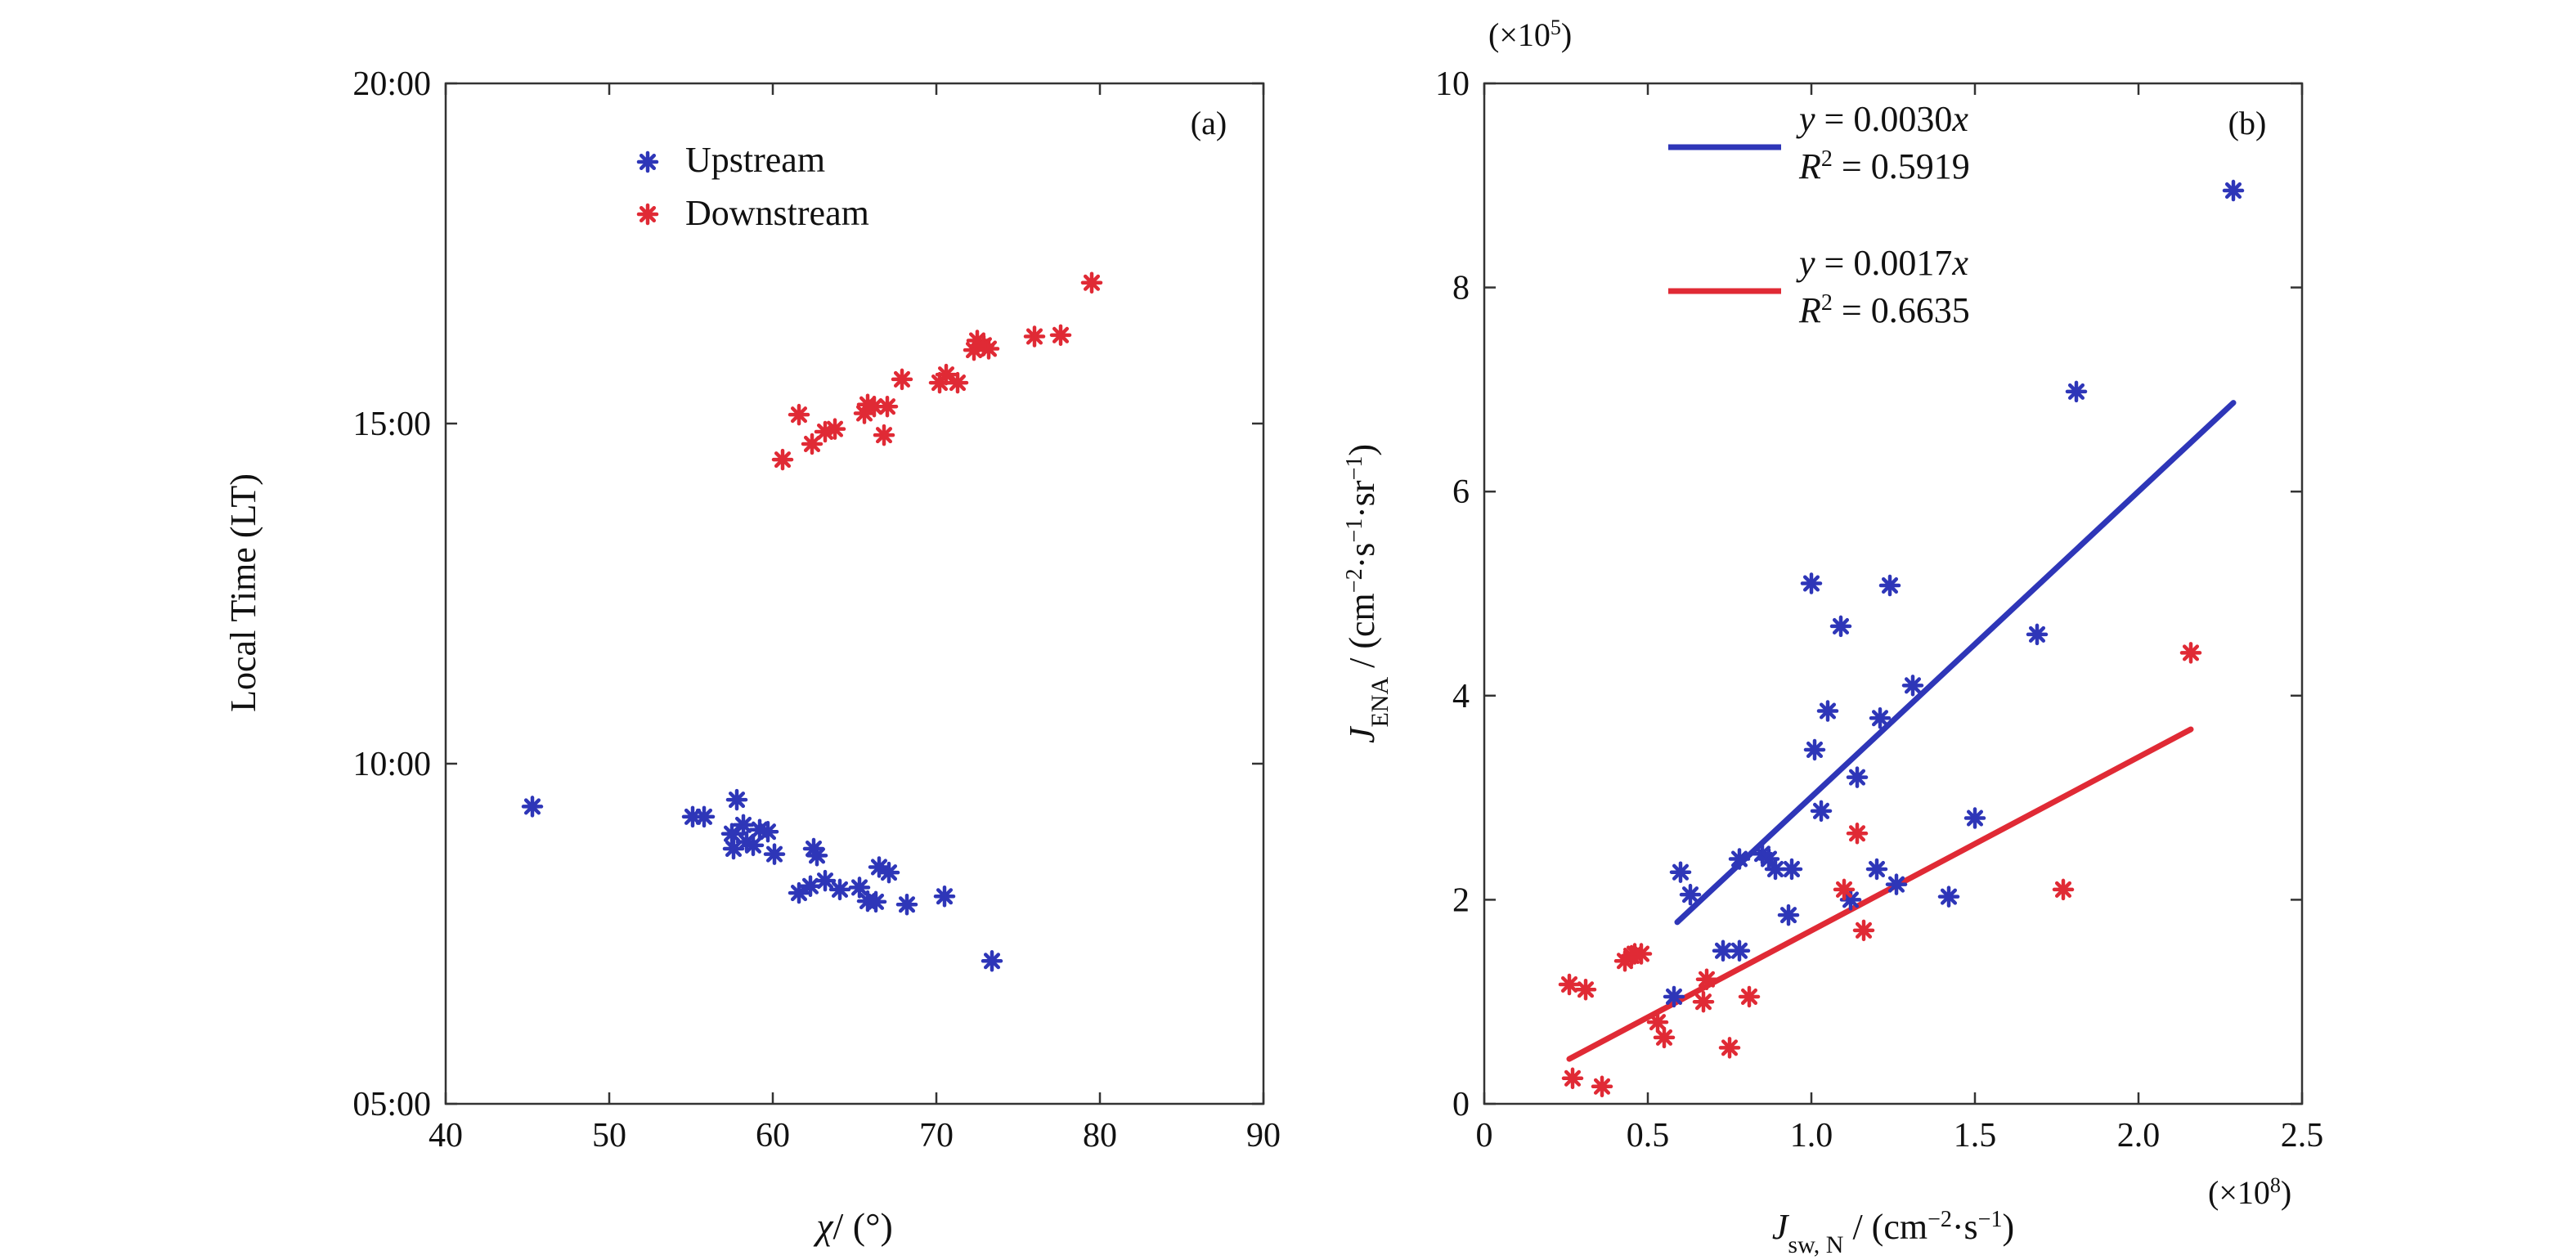 The height and width of the screenshot is (1260, 2576). I want to click on x-tick-label: 60, so click(773, 1136).